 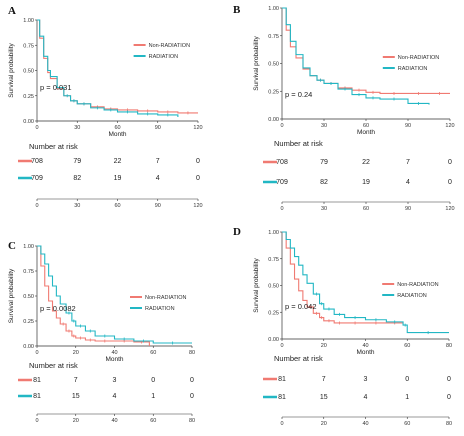 What do you see at coordinates (449, 424) in the screenshot?
I see `risk-axis-tick-label: 80` at bounding box center [449, 424].